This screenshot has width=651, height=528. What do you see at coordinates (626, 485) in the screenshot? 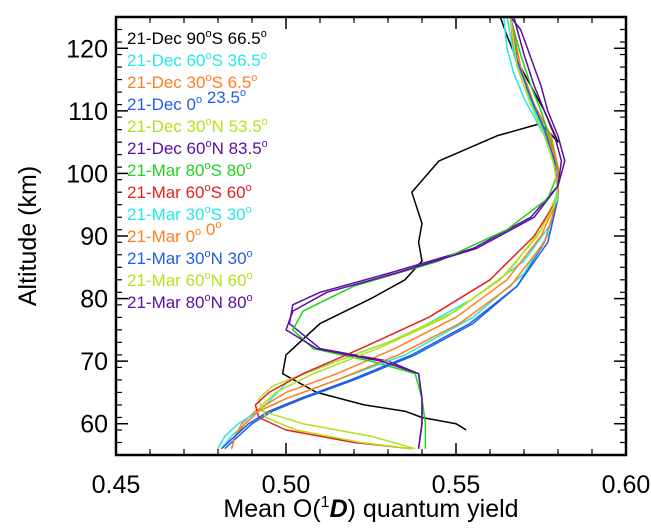
I see `x-tick-label: 0.60` at bounding box center [626, 485].